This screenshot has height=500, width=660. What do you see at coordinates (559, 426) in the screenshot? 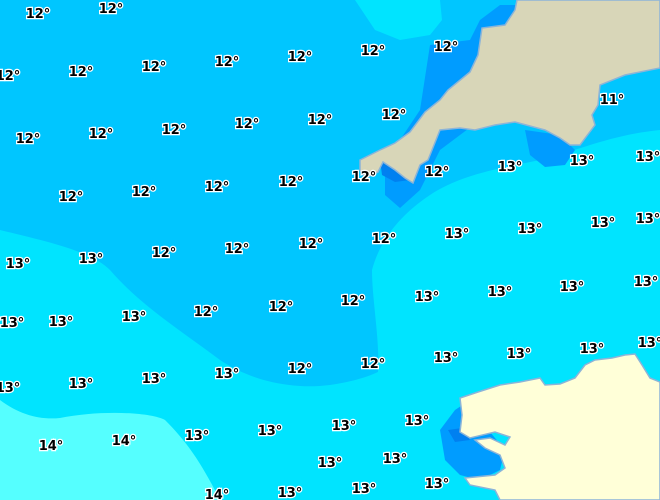
I see `land-france` at bounding box center [559, 426].